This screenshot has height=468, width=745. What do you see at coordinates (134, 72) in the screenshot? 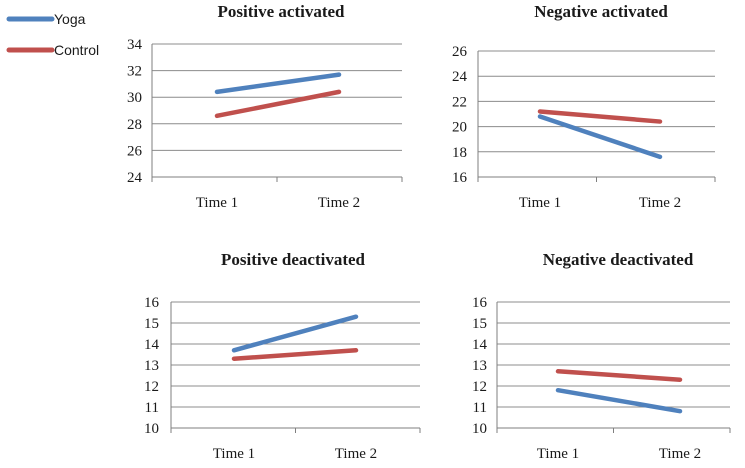
I see `y-tick-label: 32` at bounding box center [134, 72].